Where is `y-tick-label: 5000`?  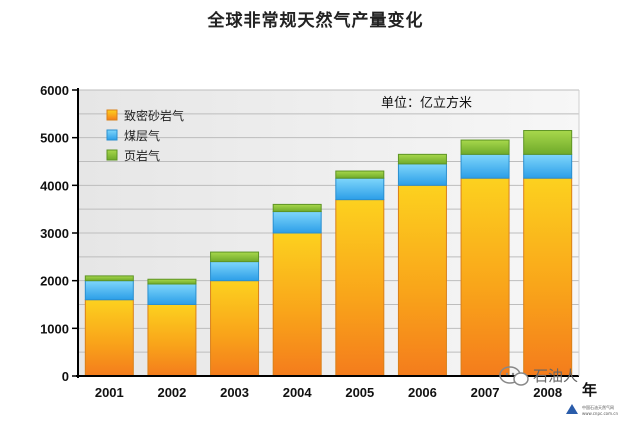
y-tick-label: 5000 is located at coordinates (54, 138).